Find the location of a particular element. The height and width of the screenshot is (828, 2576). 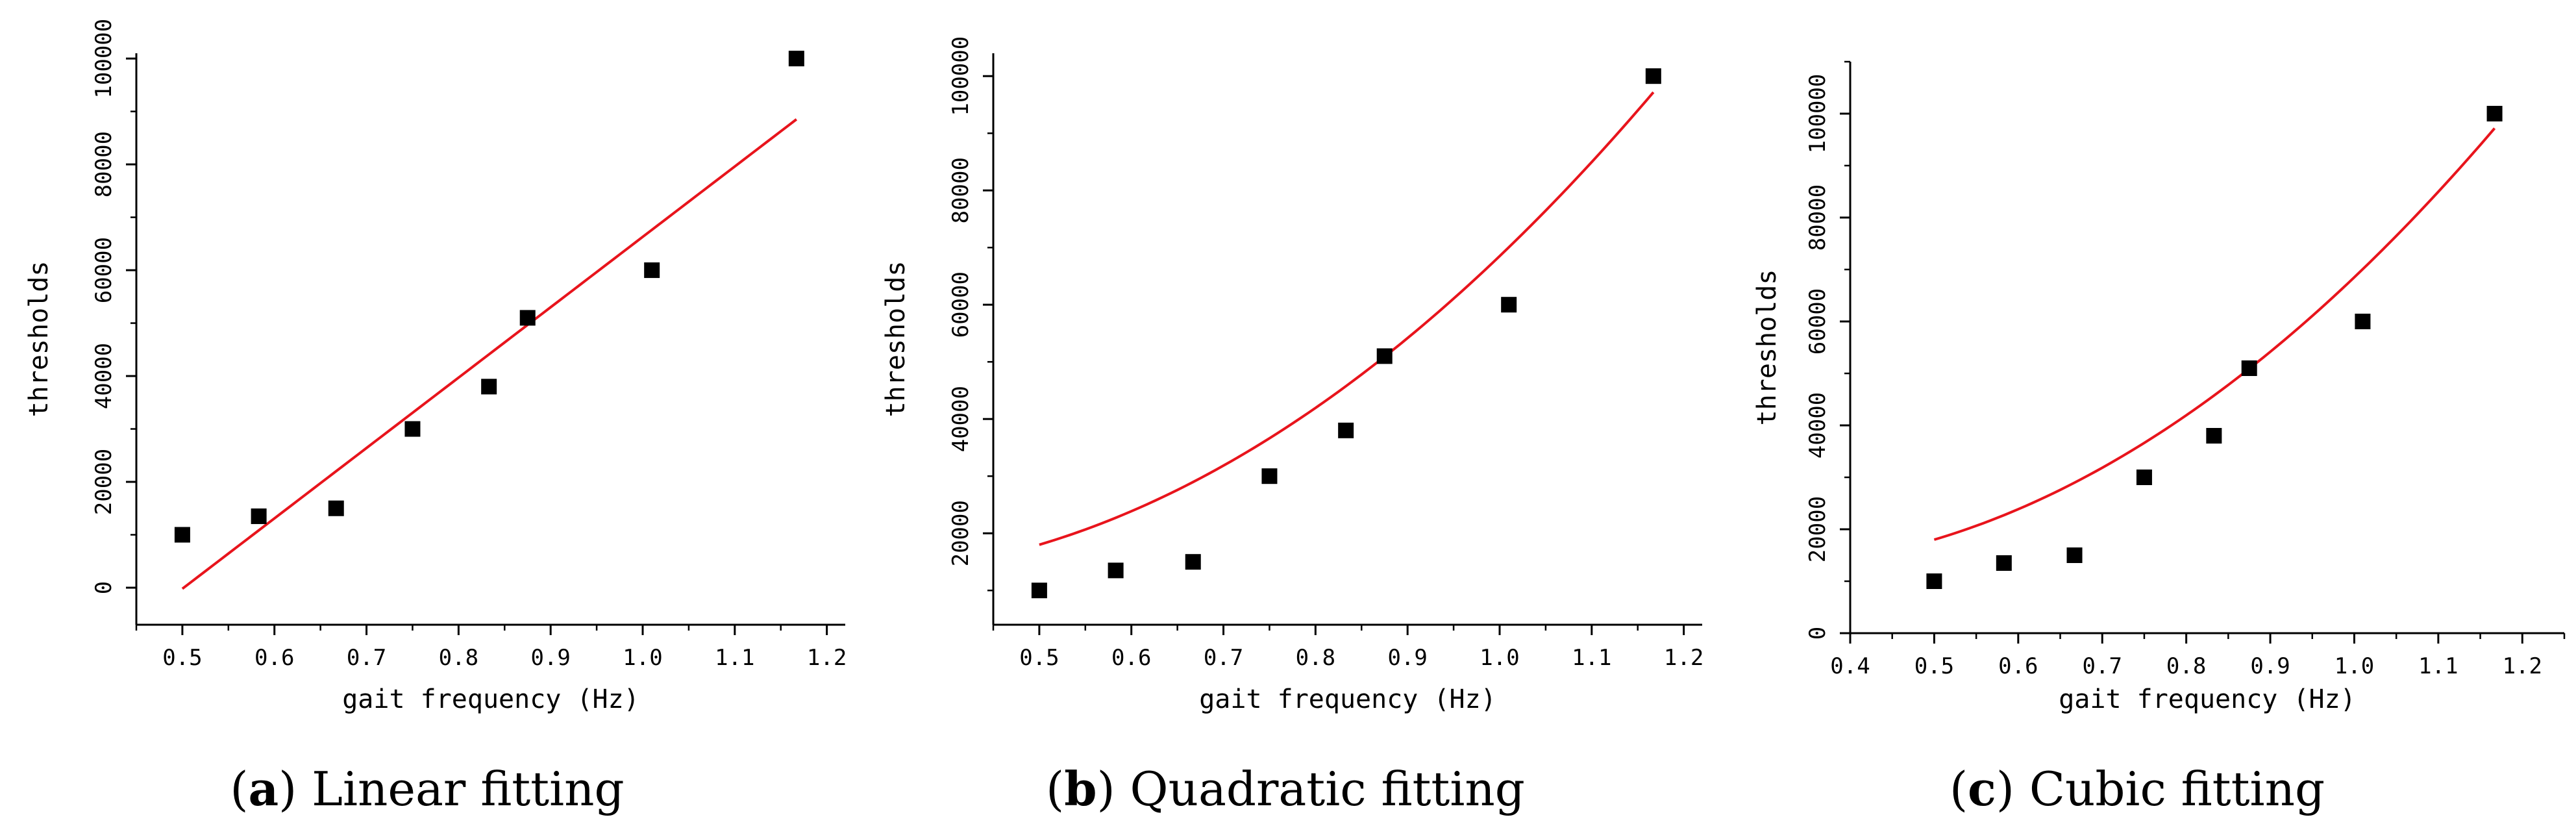

caption-text: ) Quadratic fitting is located at coordinates (1311, 789).